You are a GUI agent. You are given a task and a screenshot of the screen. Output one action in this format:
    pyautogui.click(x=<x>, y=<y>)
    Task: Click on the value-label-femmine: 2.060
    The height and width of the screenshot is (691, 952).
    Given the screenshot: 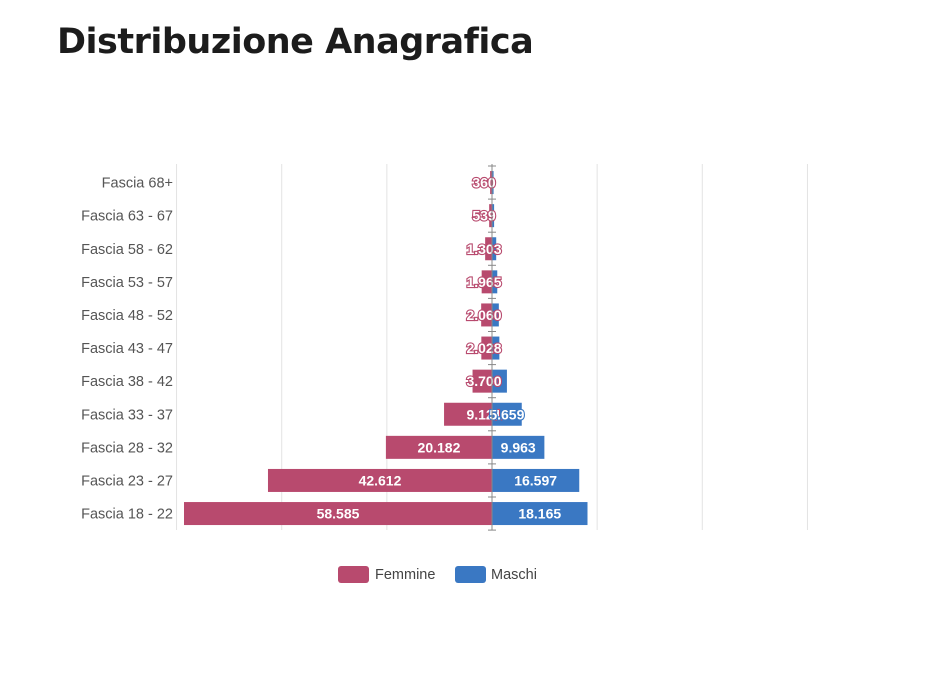 What is the action you would take?
    pyautogui.click(x=483, y=315)
    